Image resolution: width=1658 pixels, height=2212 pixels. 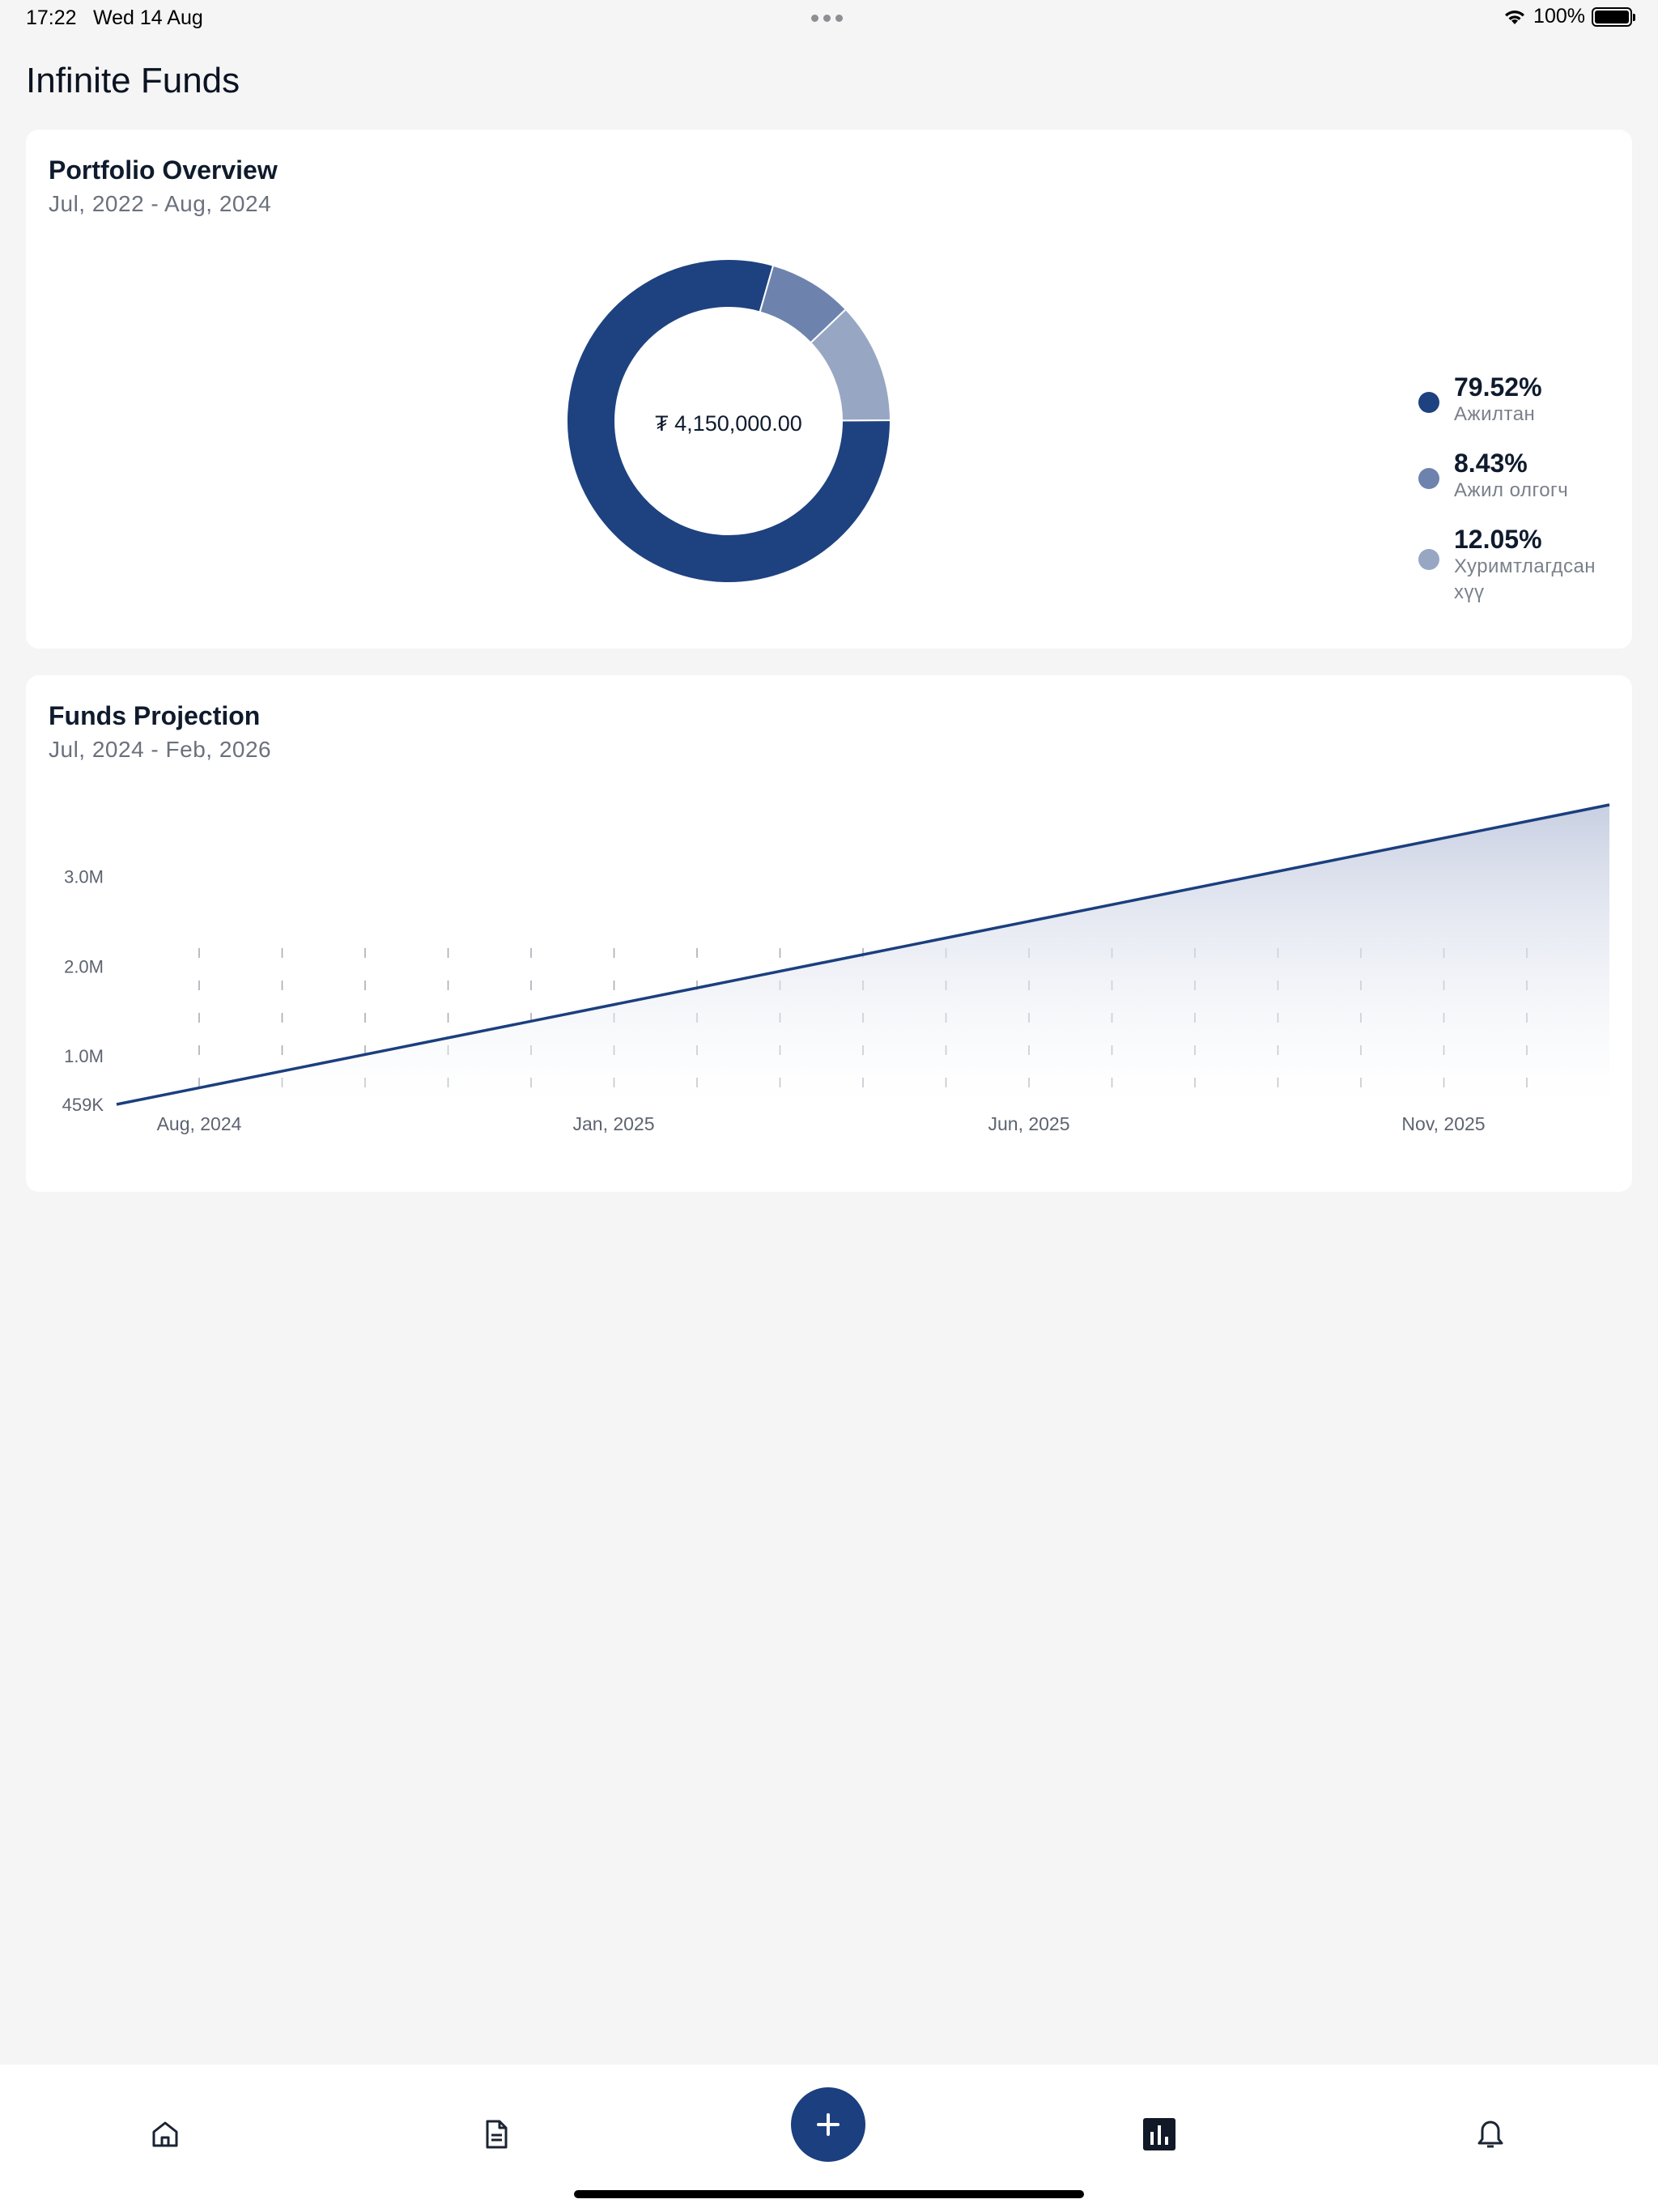 What do you see at coordinates (1491, 464) in the screenshot?
I see `legend-value: 8.43%` at bounding box center [1491, 464].